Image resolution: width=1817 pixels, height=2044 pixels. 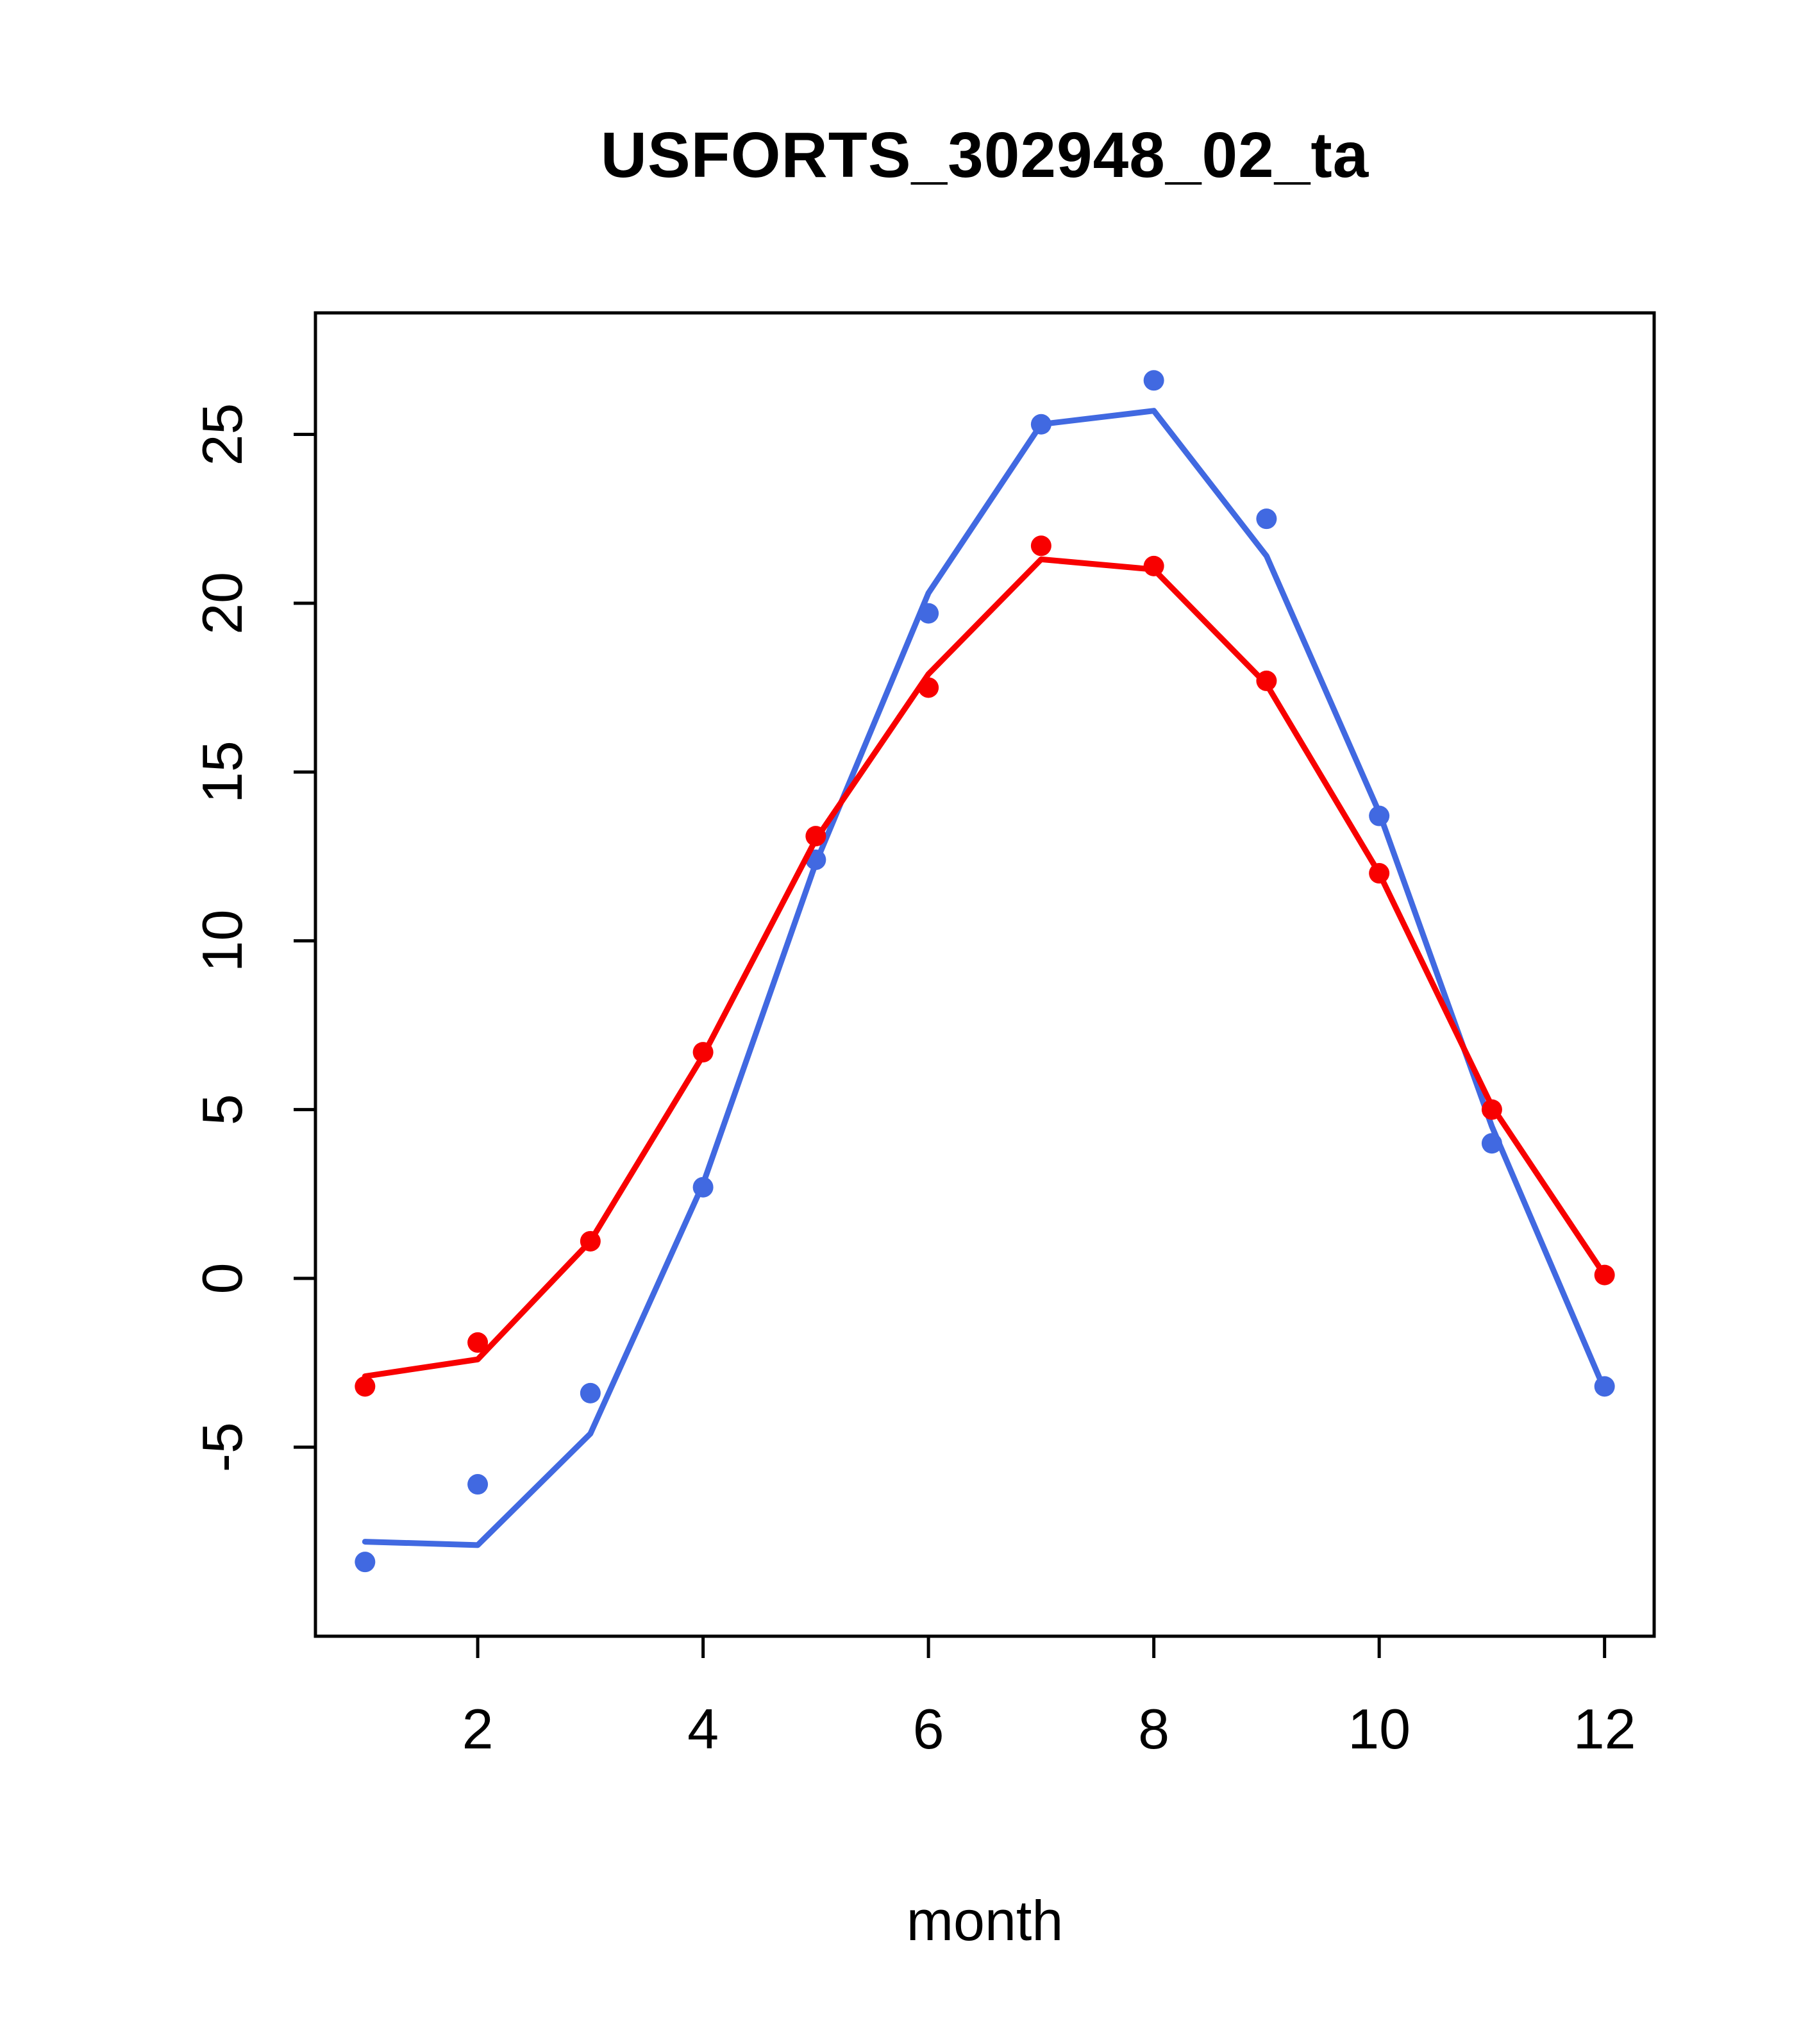 What do you see at coordinates (985, 1920) in the screenshot?
I see `x-axis-title: month` at bounding box center [985, 1920].